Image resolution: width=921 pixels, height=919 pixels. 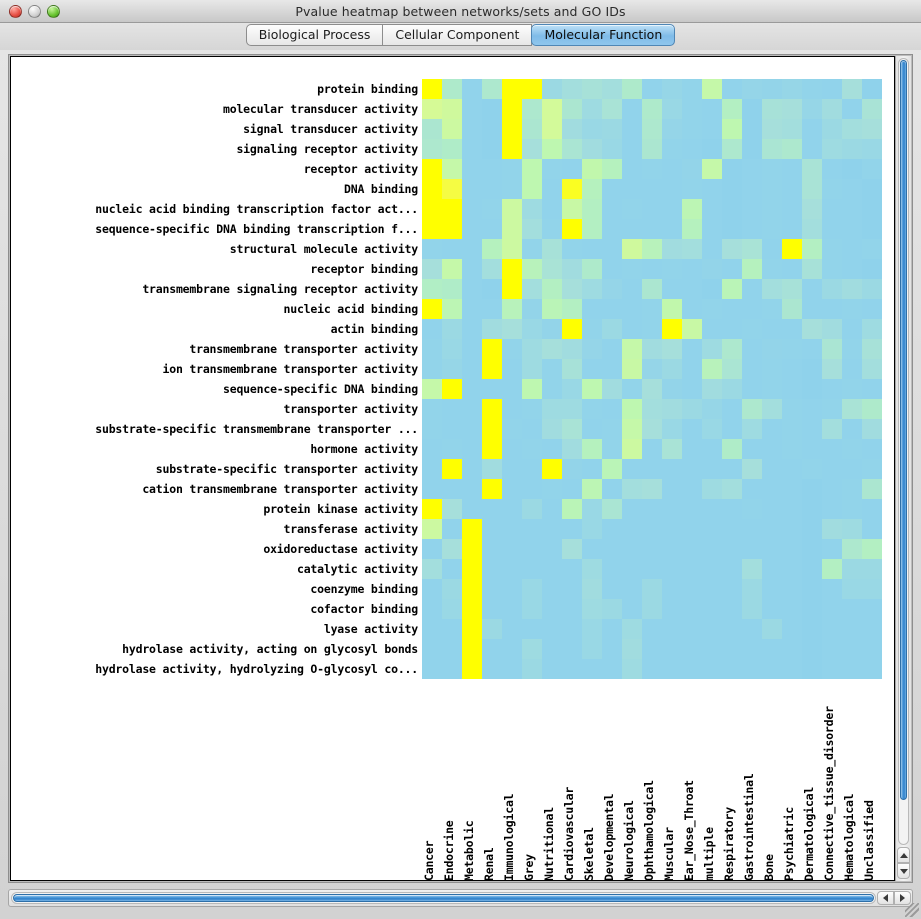 What do you see at coordinates (15, 11) in the screenshot?
I see `close-button` at bounding box center [15, 11].